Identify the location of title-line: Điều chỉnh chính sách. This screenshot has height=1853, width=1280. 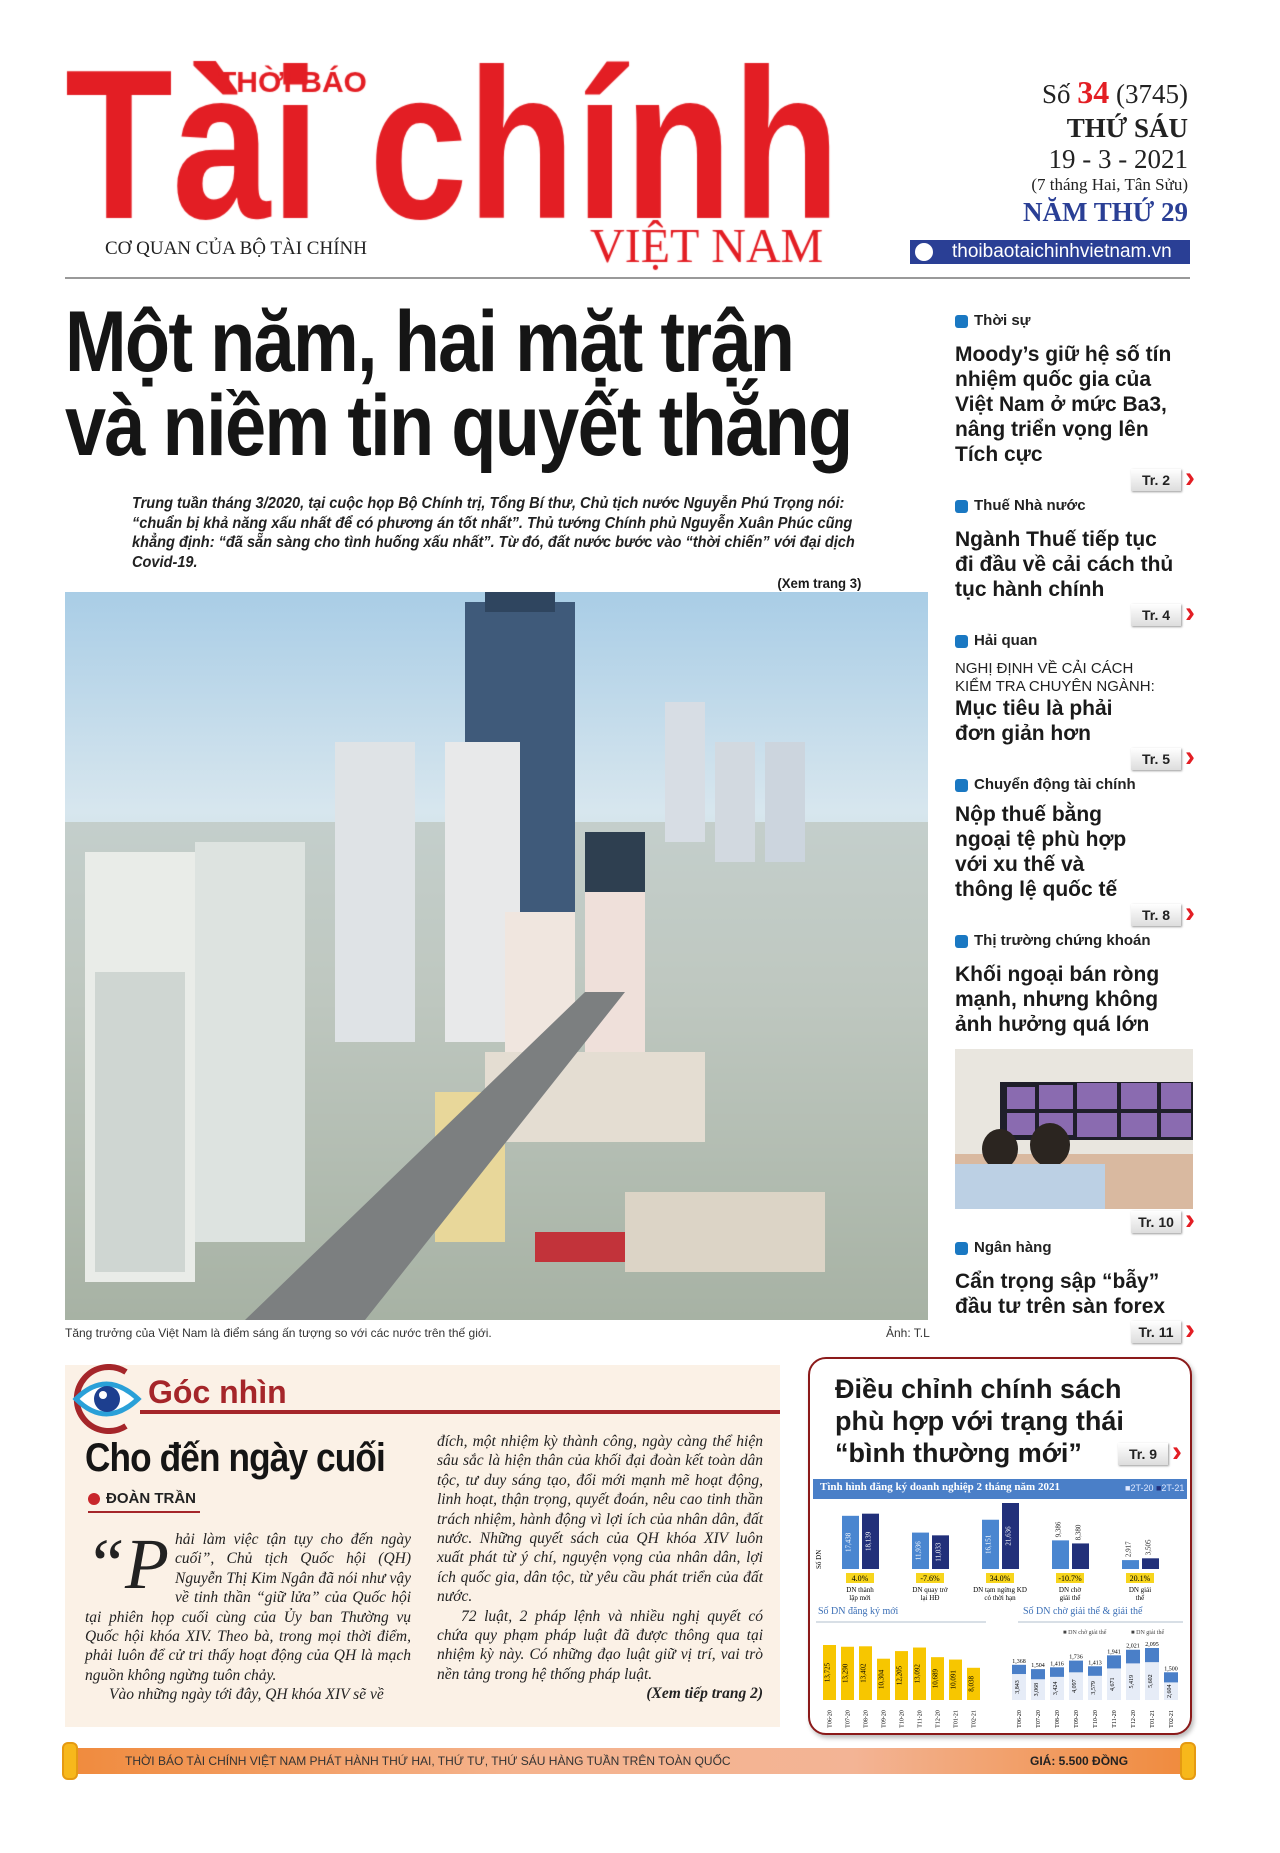
(978, 1389).